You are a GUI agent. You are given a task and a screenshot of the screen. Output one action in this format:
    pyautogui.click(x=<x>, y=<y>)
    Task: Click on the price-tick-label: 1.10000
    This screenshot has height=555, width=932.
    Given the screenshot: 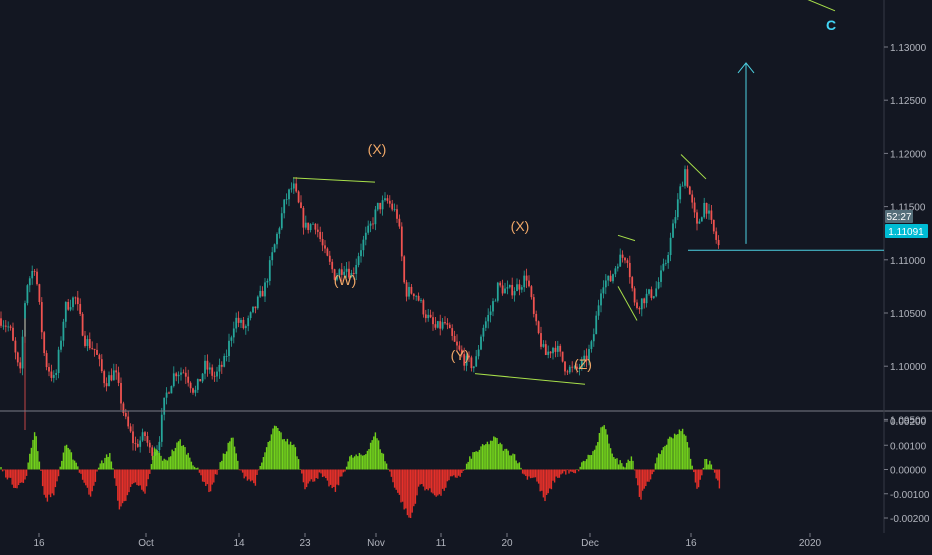 What is the action you would take?
    pyautogui.click(x=908, y=367)
    